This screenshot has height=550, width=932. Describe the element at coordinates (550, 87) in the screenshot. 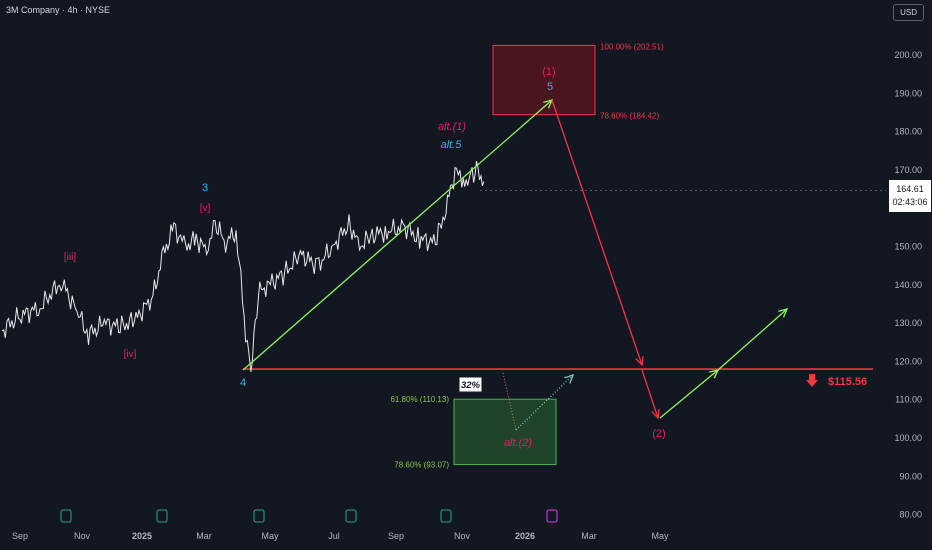

I see `wave-label: 5` at that location.